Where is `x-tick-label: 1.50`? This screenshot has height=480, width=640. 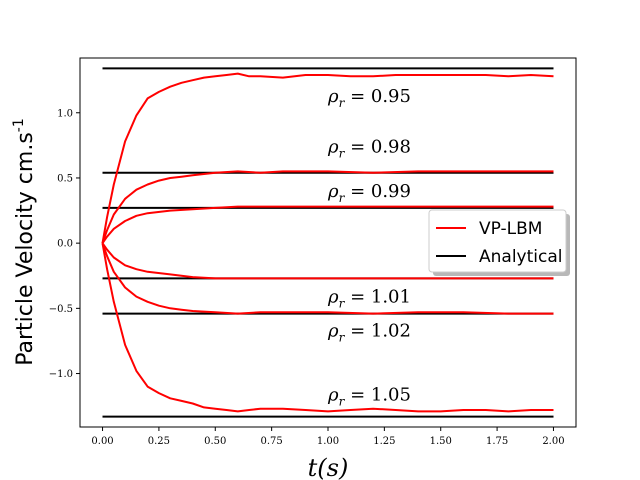 x-tick-label: 1.50 is located at coordinates (441, 441).